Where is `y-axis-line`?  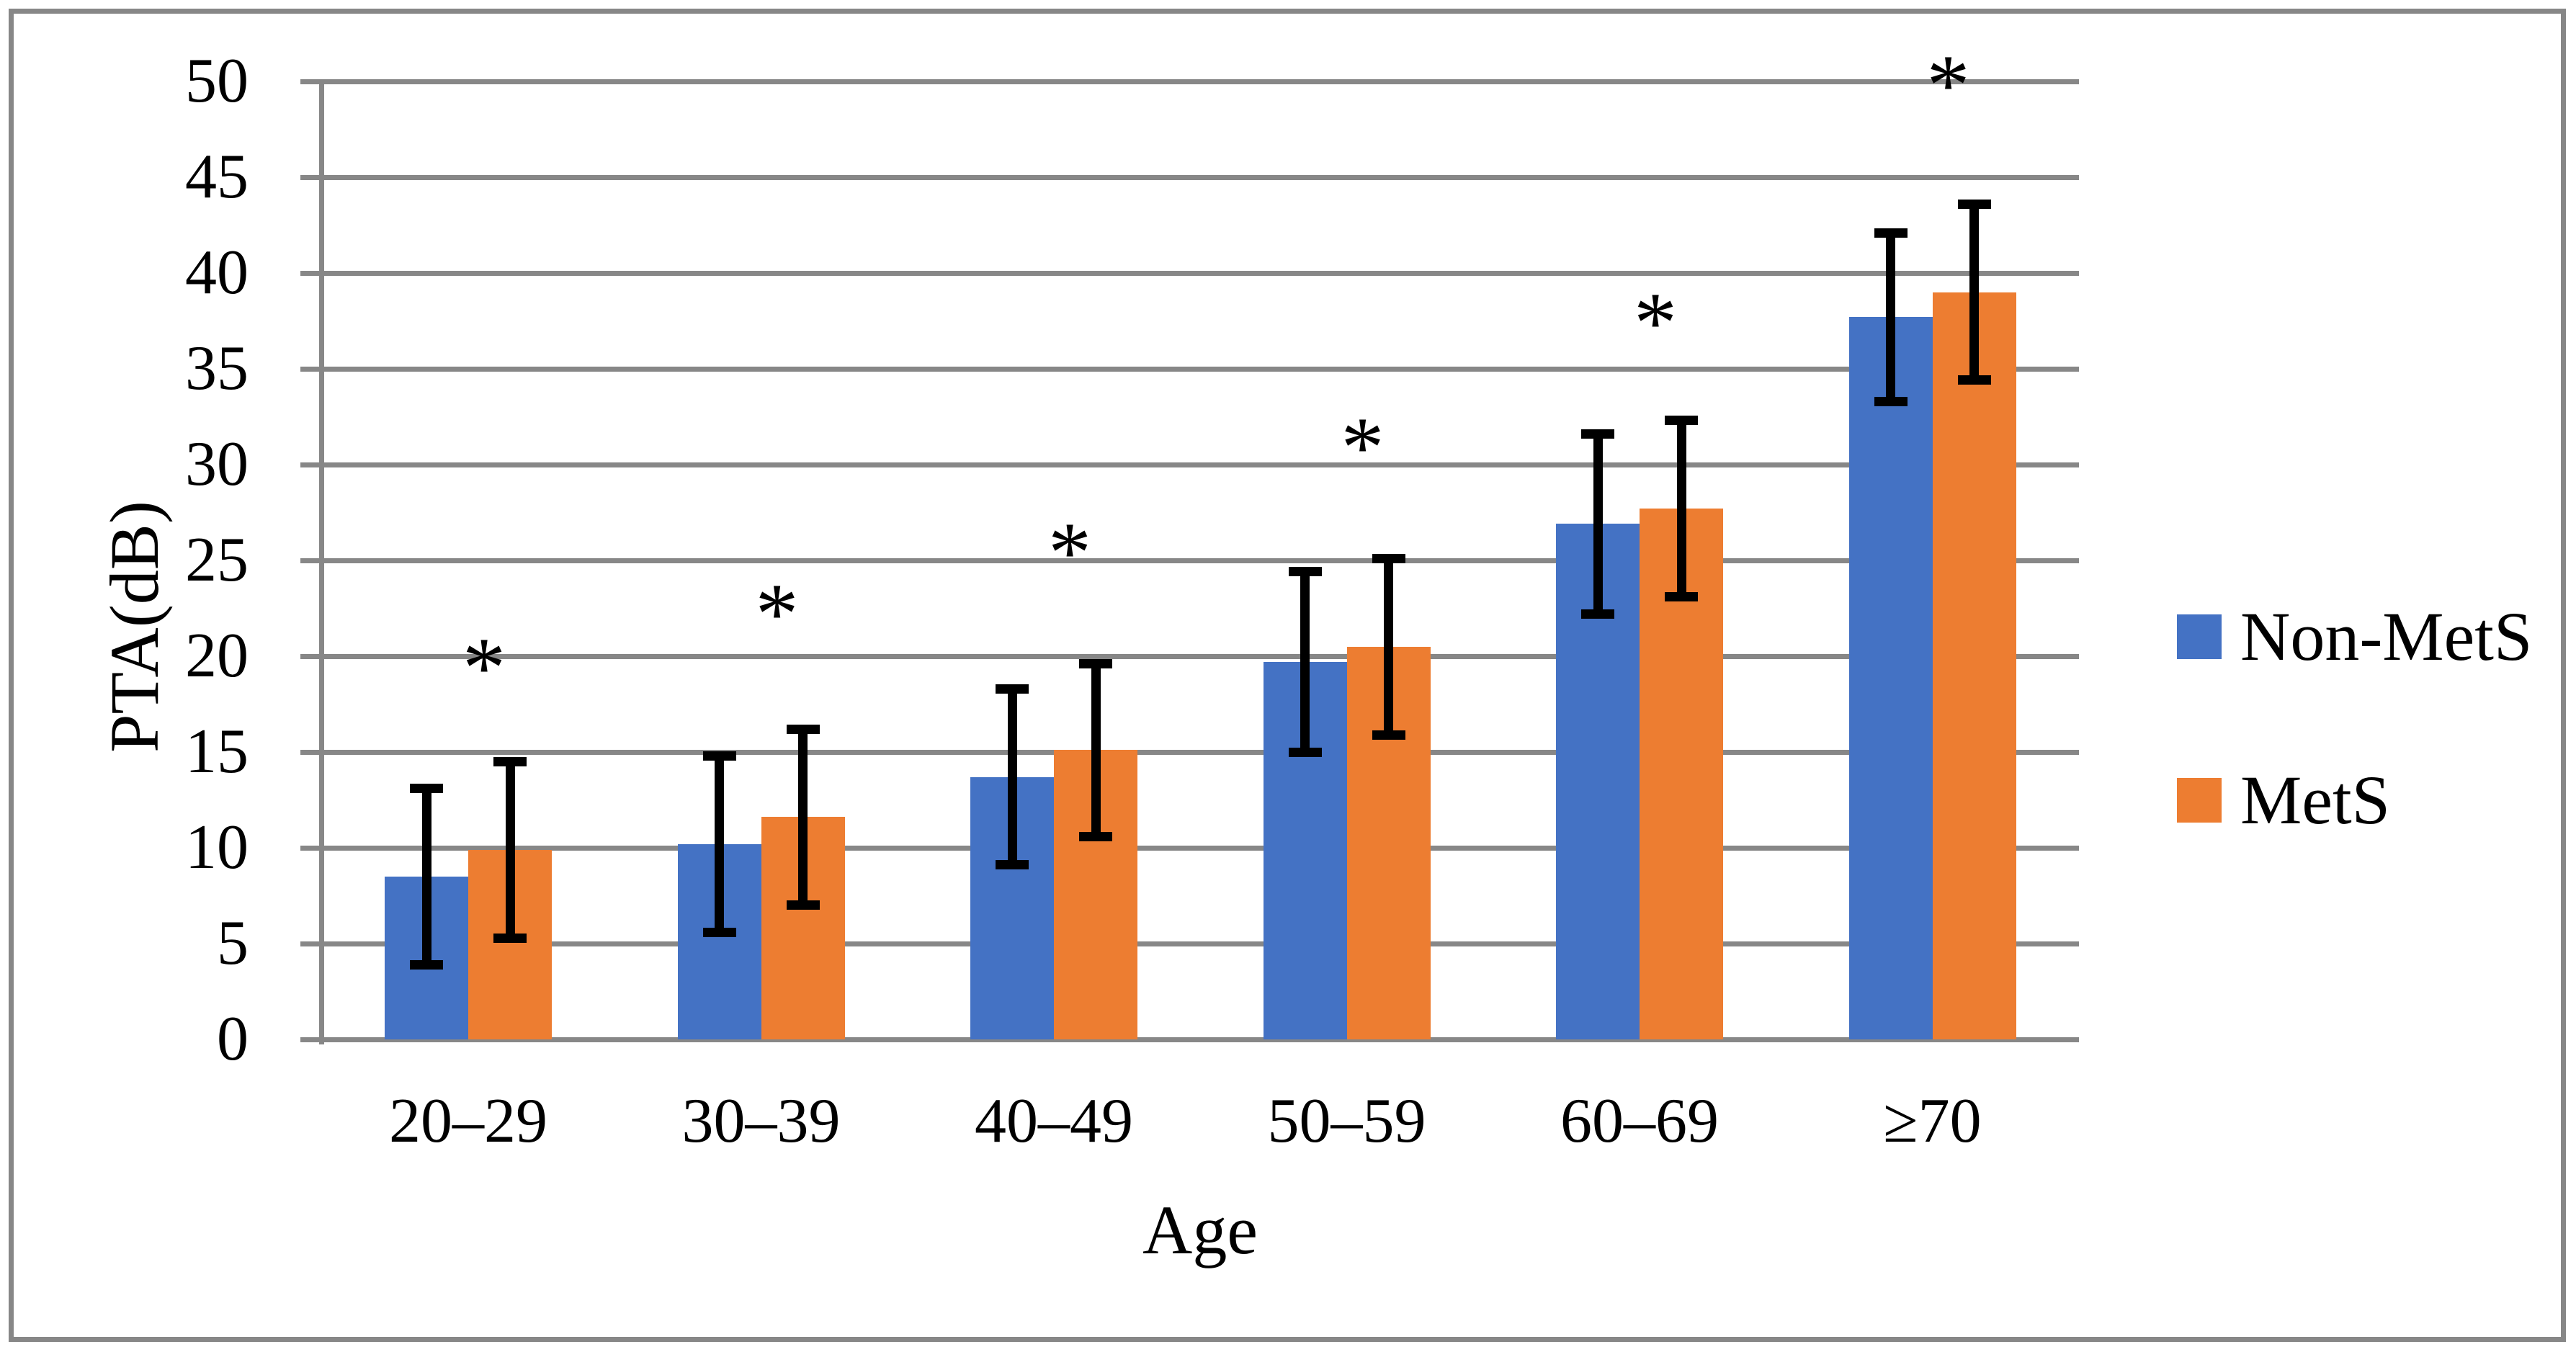 y-axis-line is located at coordinates (321, 561).